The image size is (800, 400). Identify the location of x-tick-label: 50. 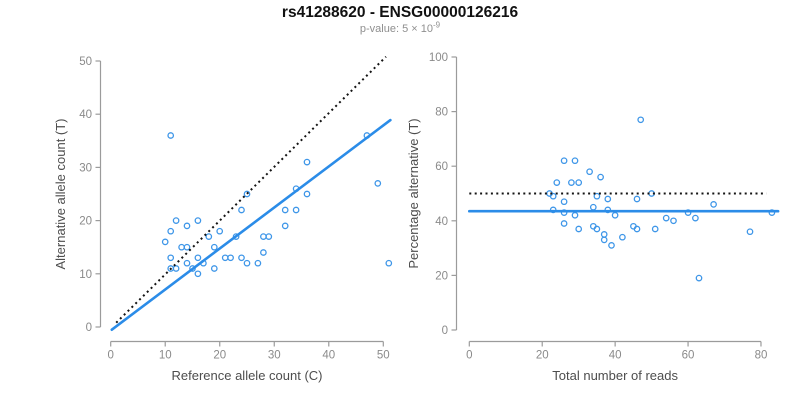
(383, 356).